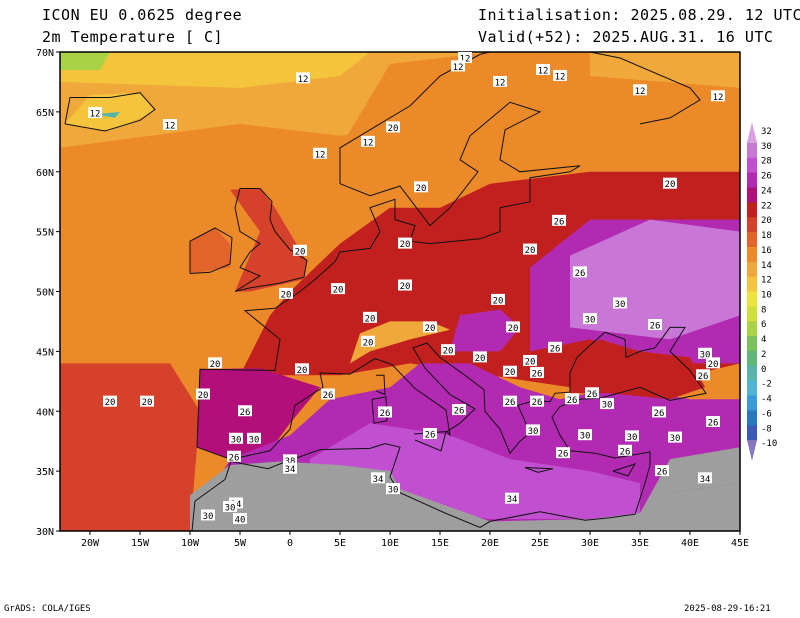 The width and height of the screenshot is (800, 618). Describe the element at coordinates (655, 279) in the screenshot. I see `field-russia-hot` at that location.